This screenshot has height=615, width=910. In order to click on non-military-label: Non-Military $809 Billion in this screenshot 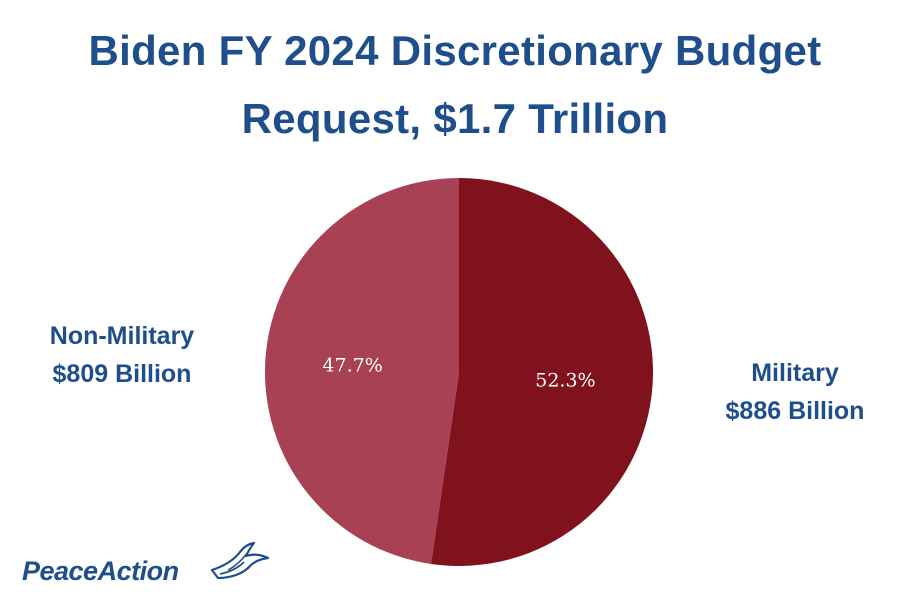, I will do `click(122, 355)`.